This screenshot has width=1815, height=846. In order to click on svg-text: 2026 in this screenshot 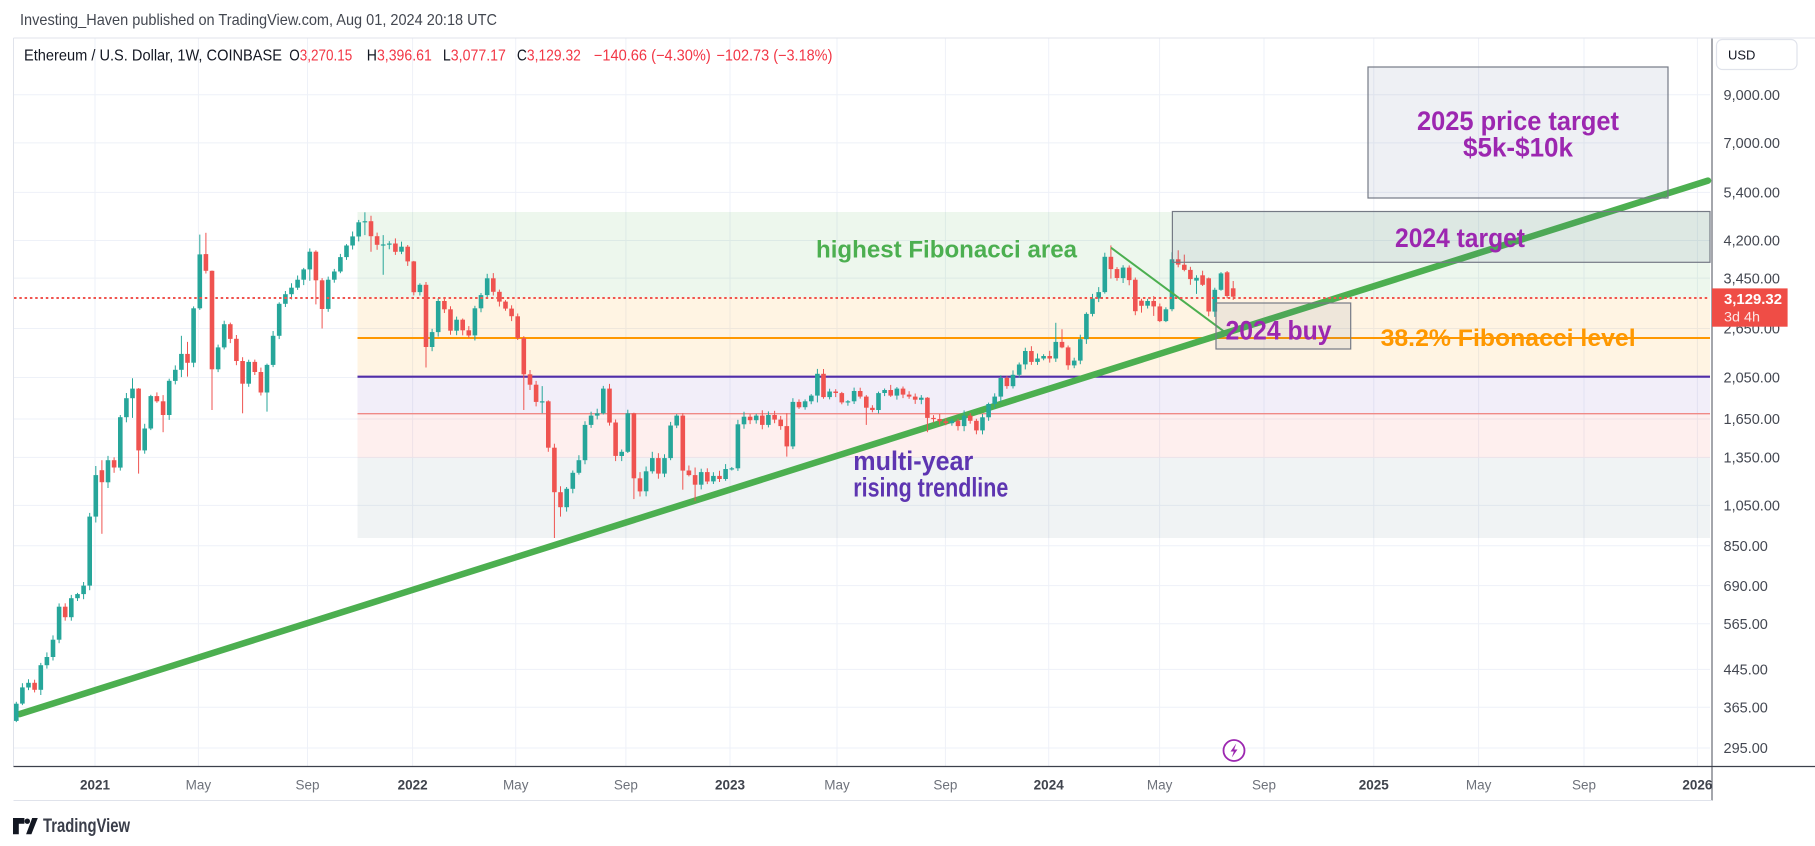, I will do `click(1697, 785)`.